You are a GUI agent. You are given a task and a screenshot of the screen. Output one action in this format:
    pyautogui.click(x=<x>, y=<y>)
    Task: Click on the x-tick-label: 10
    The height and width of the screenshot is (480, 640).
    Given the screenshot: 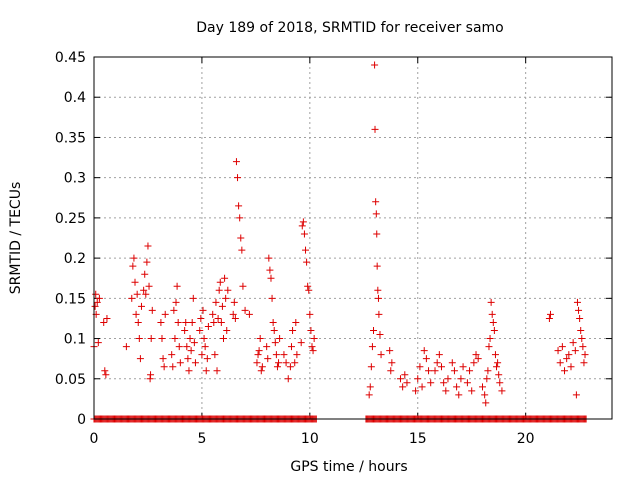 What is the action you would take?
    pyautogui.click(x=310, y=439)
    